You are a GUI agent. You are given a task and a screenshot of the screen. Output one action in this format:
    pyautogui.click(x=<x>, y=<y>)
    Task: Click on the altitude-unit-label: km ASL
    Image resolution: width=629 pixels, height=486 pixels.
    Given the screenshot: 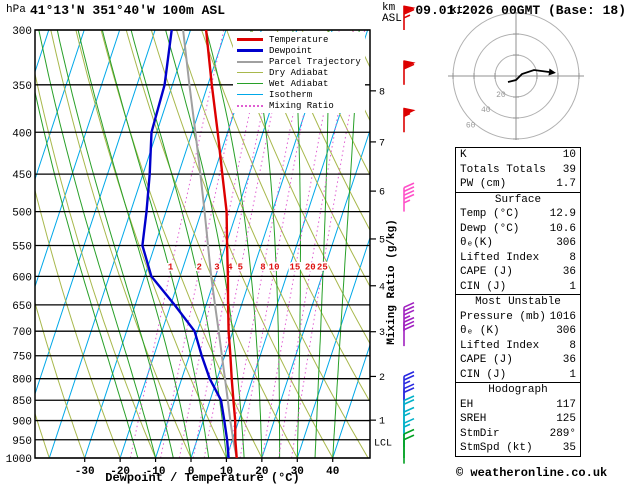 What is the action you would take?
    pyautogui.click(x=392, y=14)
    